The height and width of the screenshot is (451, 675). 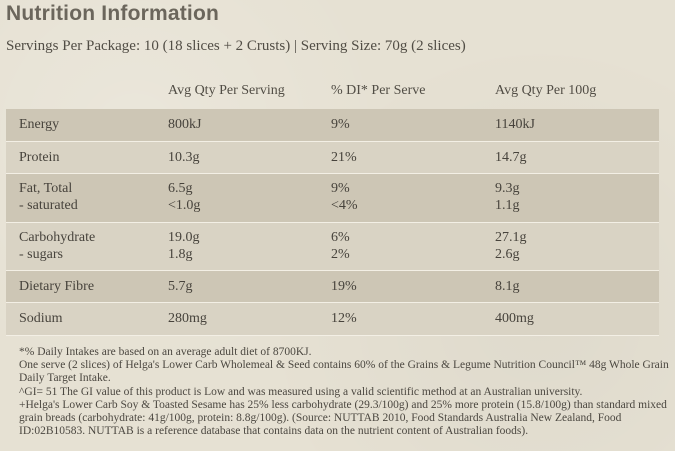 I want to click on table-row-sodium: Sodium 280mg 12% 400mg, so click(x=332, y=319).